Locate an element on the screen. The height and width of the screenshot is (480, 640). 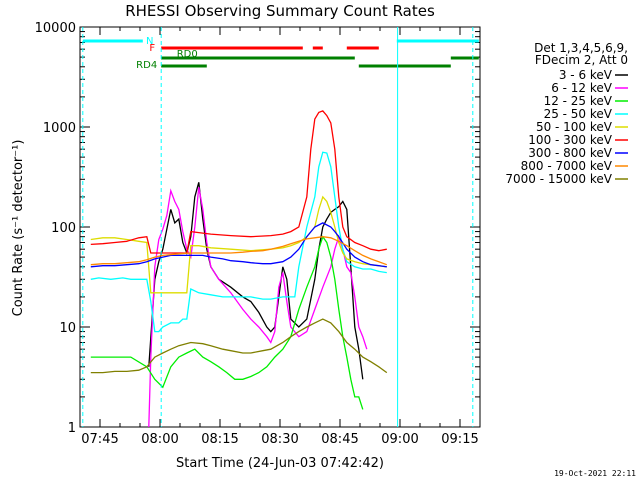
y-tick-label: 1000 is located at coordinates (59, 128).